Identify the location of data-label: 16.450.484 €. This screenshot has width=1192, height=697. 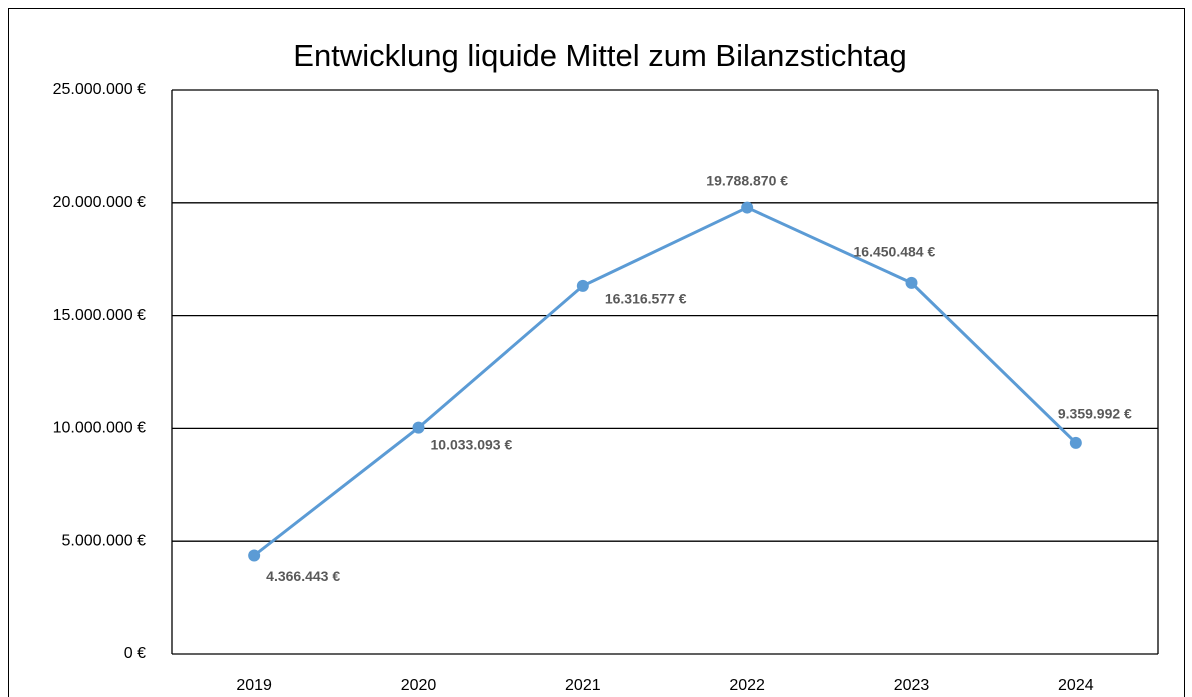
(895, 252).